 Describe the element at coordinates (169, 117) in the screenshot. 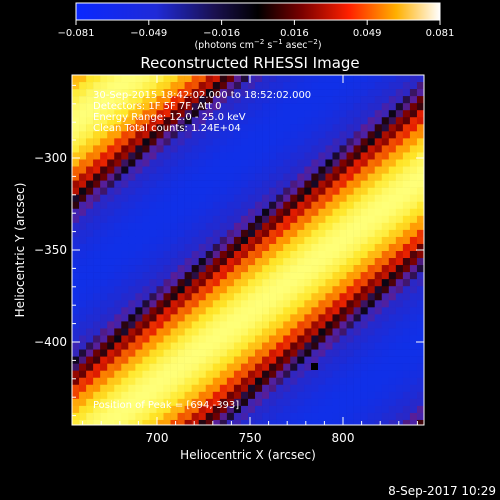

I see `info-energy-range: Energy Range: 12.0 - 25.0 keV` at that location.